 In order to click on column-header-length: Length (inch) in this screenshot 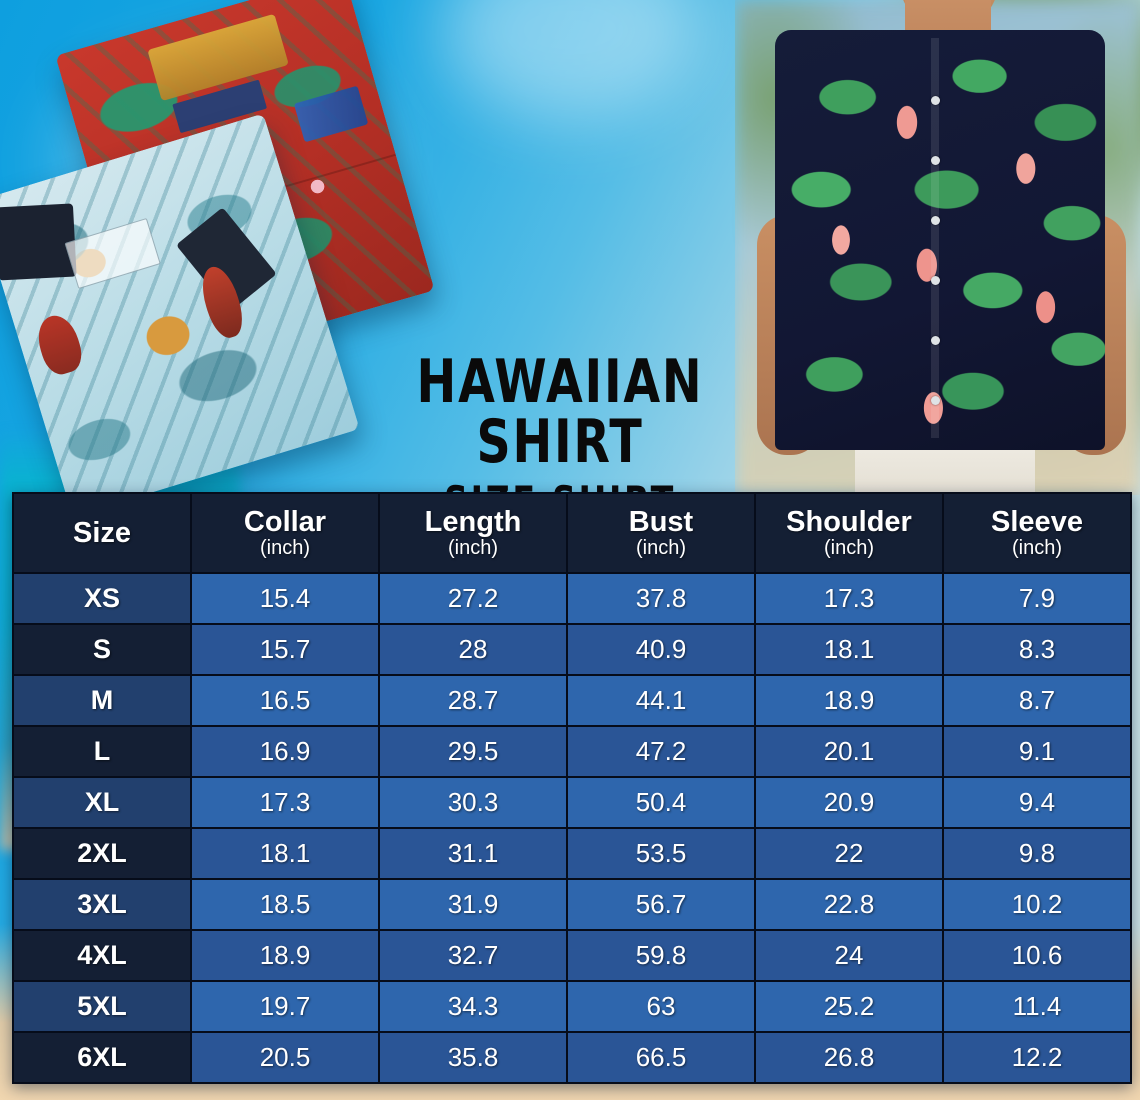, I will do `click(473, 533)`.